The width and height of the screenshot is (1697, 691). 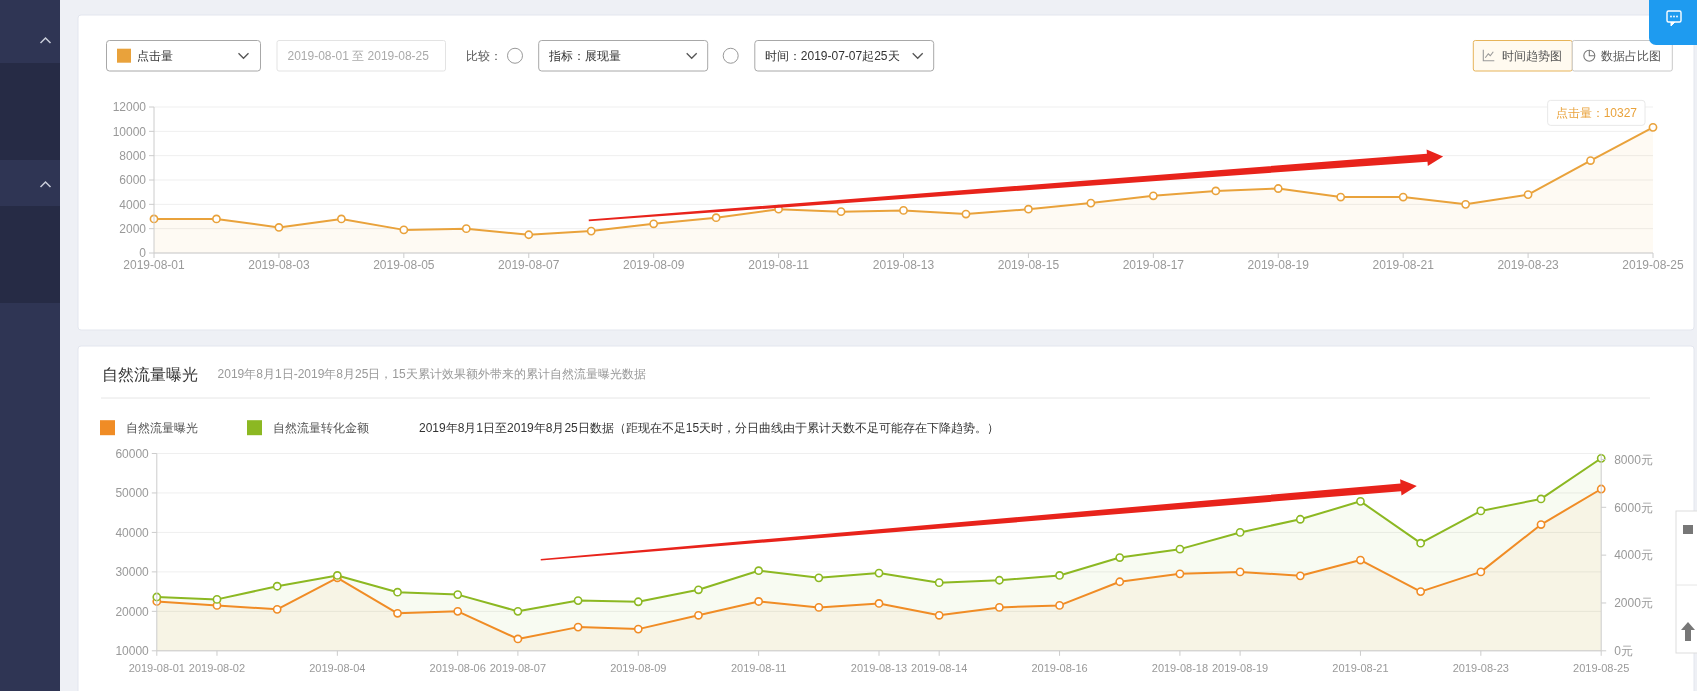 What do you see at coordinates (132, 453) in the screenshot?
I see `y-tick-label: 60000` at bounding box center [132, 453].